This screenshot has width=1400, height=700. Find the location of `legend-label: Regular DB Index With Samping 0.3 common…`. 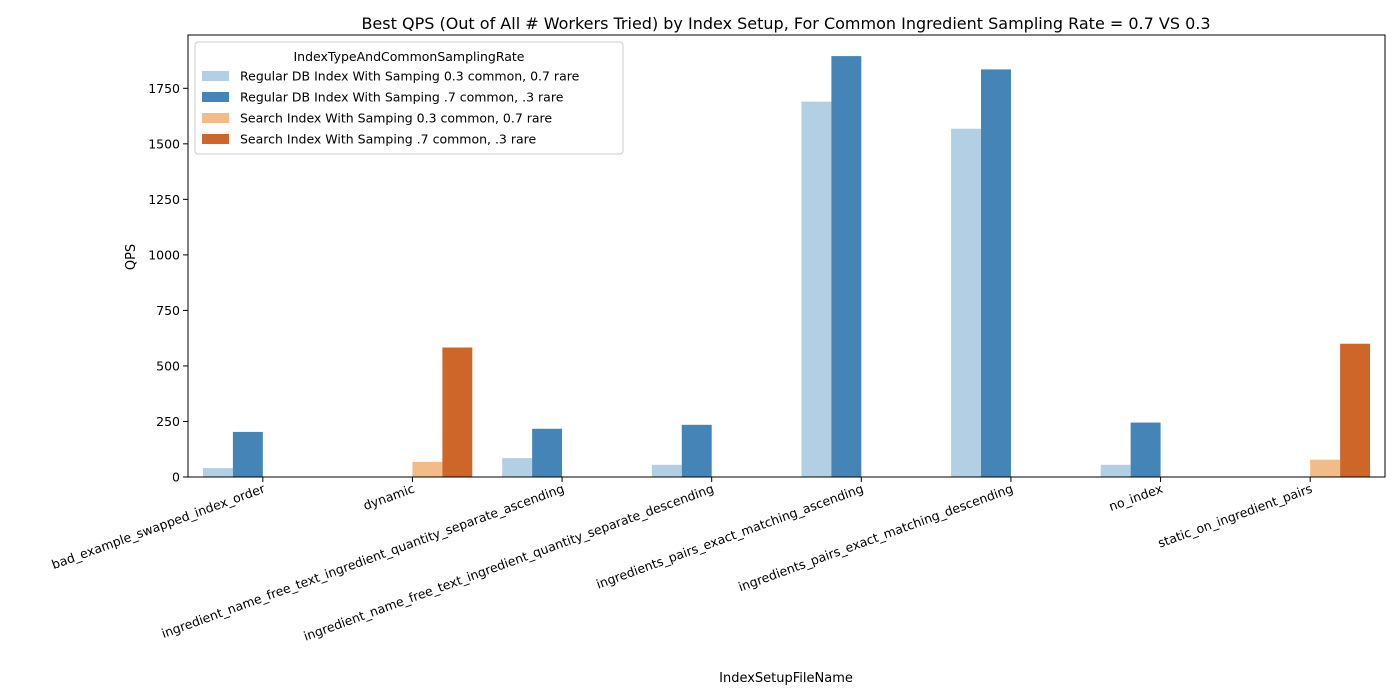

legend-label: Regular DB Index With Samping 0.3 common… is located at coordinates (410, 76).